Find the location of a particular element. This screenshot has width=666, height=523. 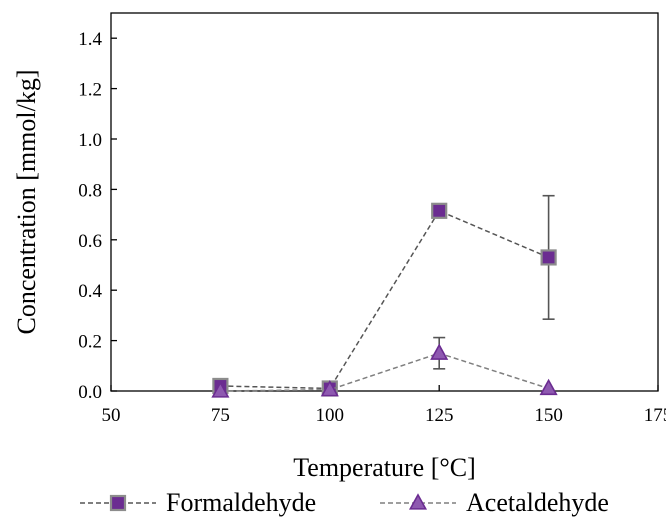

legend: Formaldehyde Acetaldehyde is located at coordinates (344, 502).